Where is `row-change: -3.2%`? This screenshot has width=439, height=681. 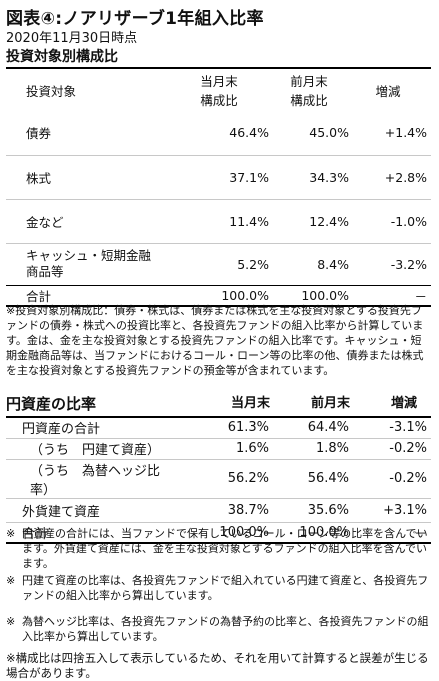
row-change: -3.2% is located at coordinates (408, 264).